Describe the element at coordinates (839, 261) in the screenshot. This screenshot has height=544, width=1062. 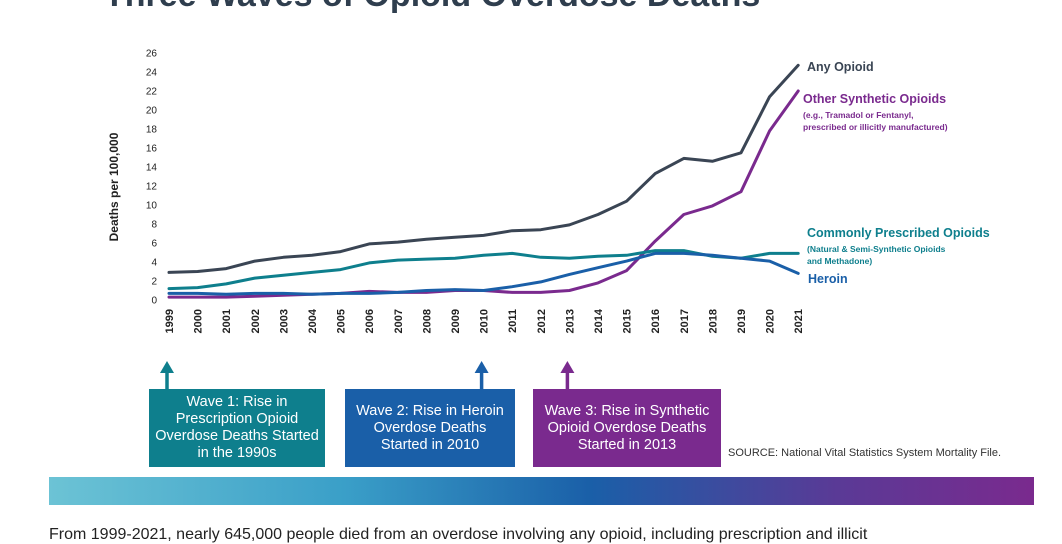
I see `series-sublabel: and Methadone)` at that location.